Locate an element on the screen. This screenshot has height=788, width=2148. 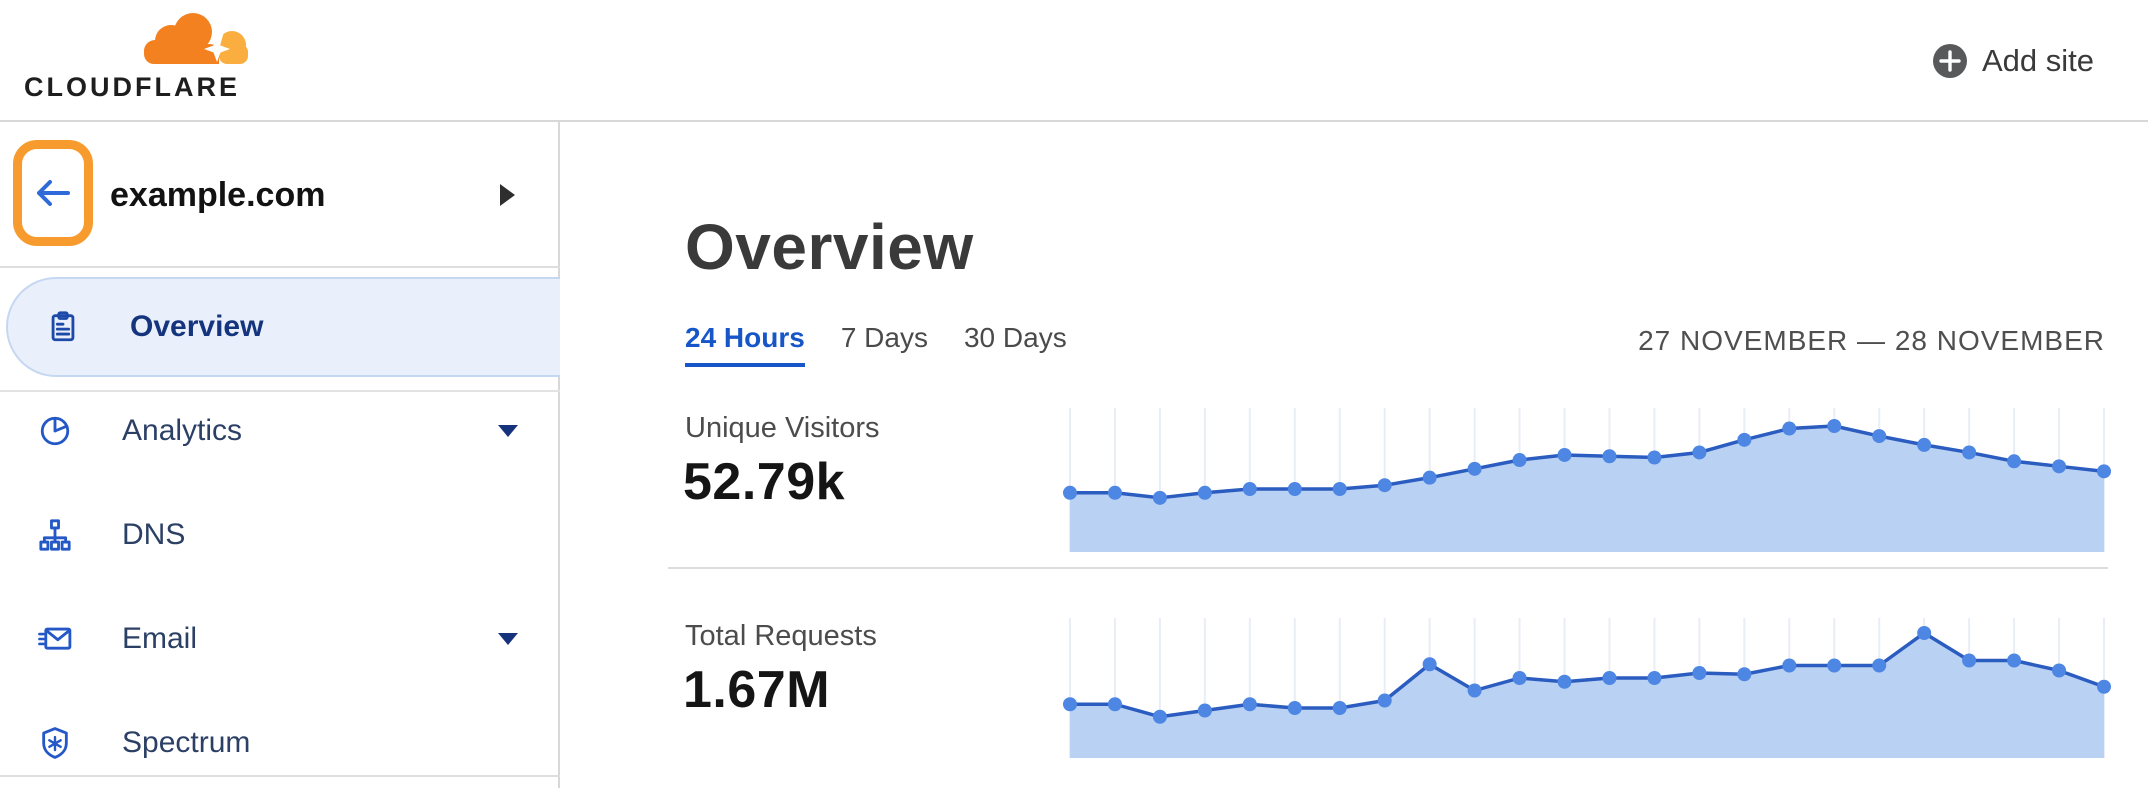
annotation-highlight-box is located at coordinates (53, 193).